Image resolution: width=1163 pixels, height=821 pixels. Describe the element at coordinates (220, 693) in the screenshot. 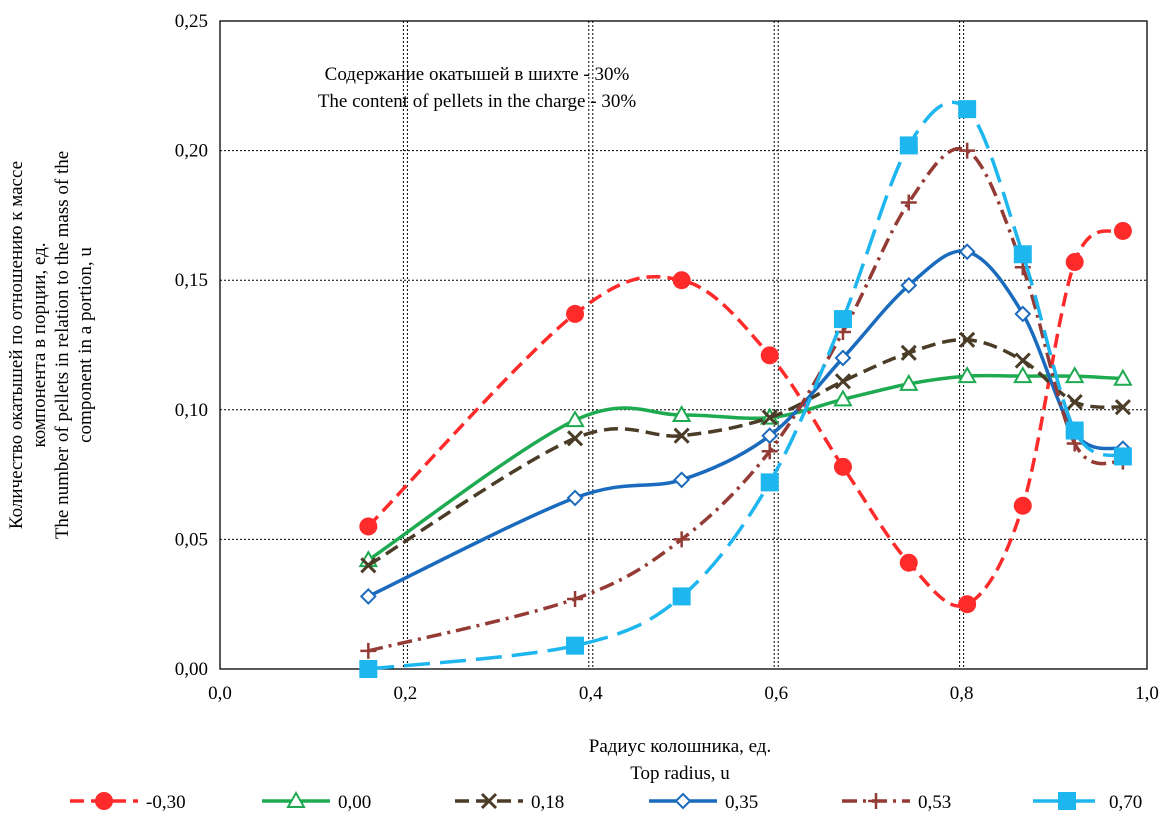

I see `x-tick-label: 0,0` at that location.